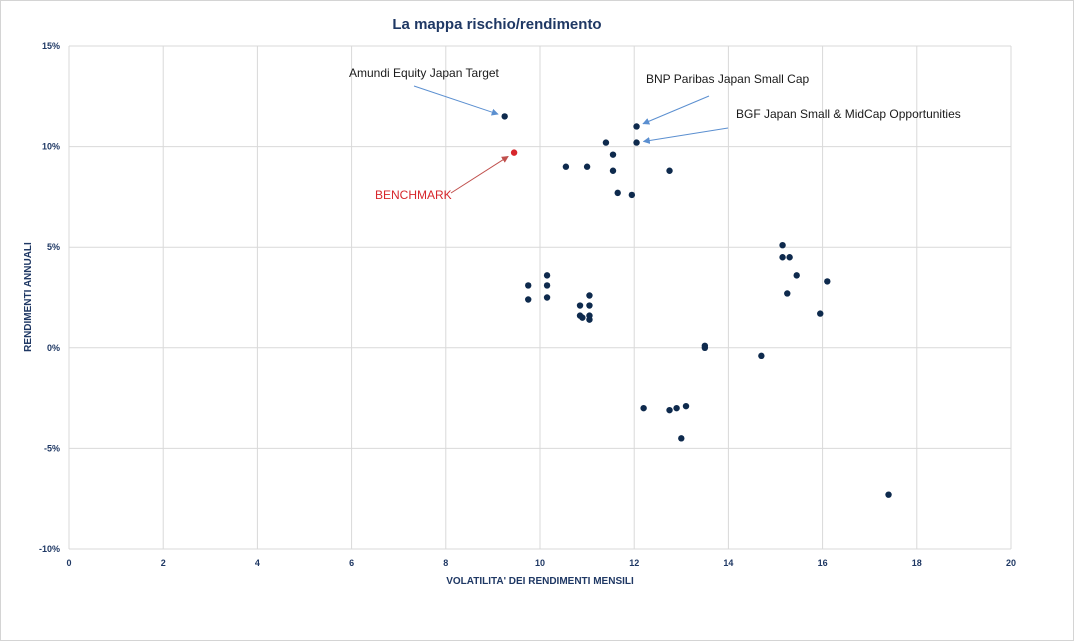  Describe the element at coordinates (848, 114) in the screenshot. I see `annotation-bgf: BGF Japan Small & MidCap Opportunities` at that location.